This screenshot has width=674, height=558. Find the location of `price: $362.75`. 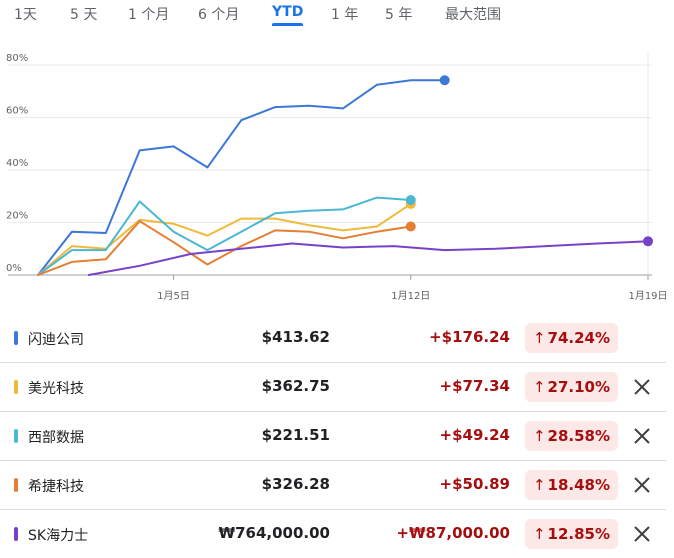

price: $362.75 is located at coordinates (295, 386).